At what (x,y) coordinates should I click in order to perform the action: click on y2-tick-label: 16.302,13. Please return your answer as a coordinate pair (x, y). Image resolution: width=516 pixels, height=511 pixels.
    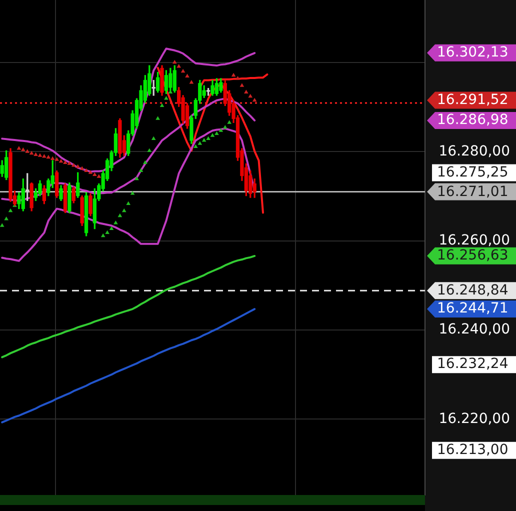
    Looking at the image, I should click on (472, 52).